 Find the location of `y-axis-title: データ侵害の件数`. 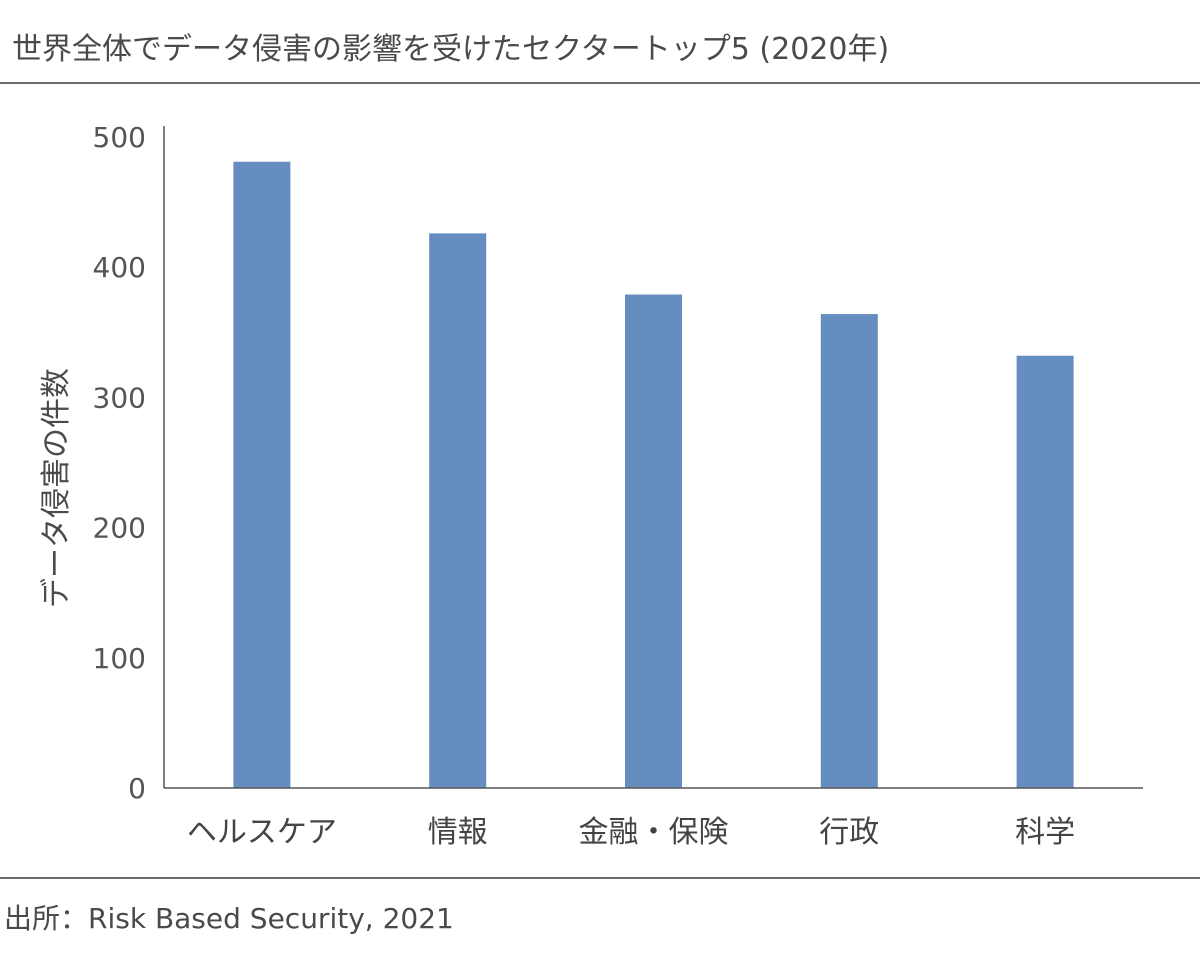

y-axis-title: データ侵害の件数 is located at coordinates (56, 488).